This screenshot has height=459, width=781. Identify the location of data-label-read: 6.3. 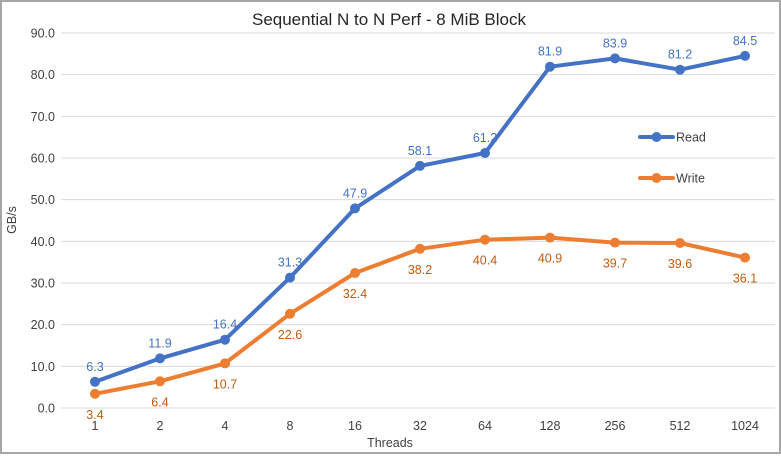
(94, 367).